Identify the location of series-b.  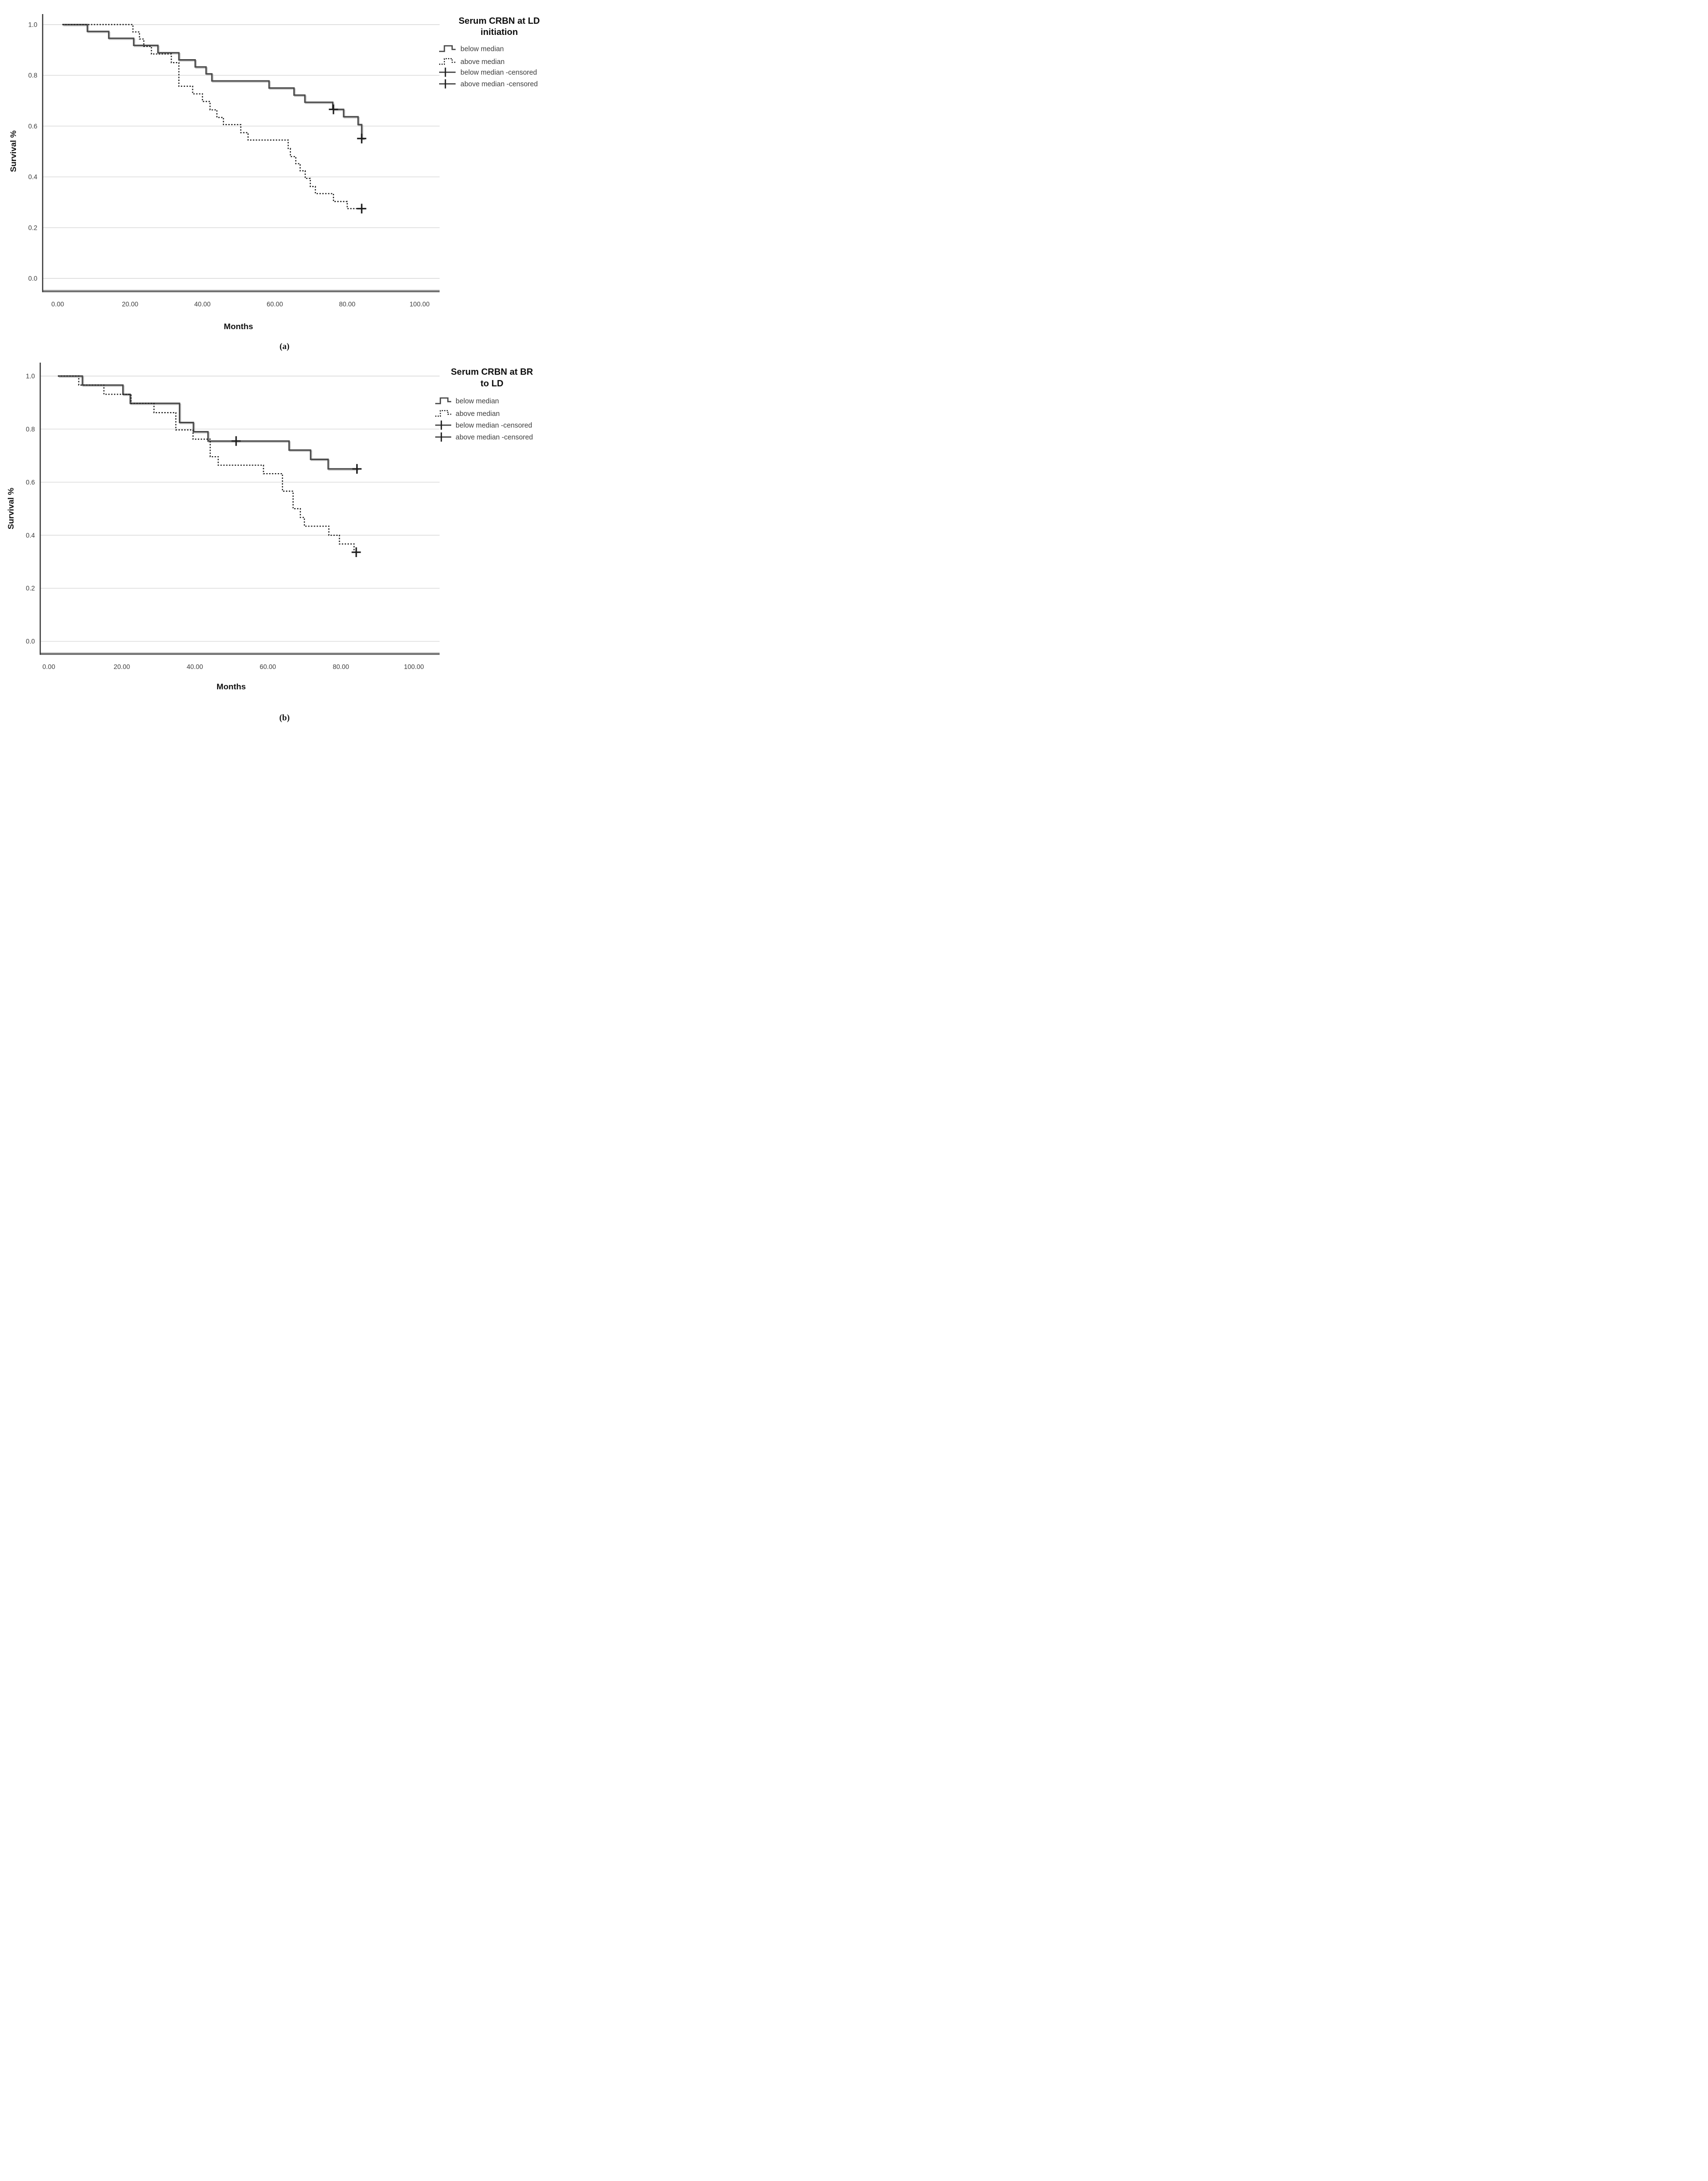
(208, 464).